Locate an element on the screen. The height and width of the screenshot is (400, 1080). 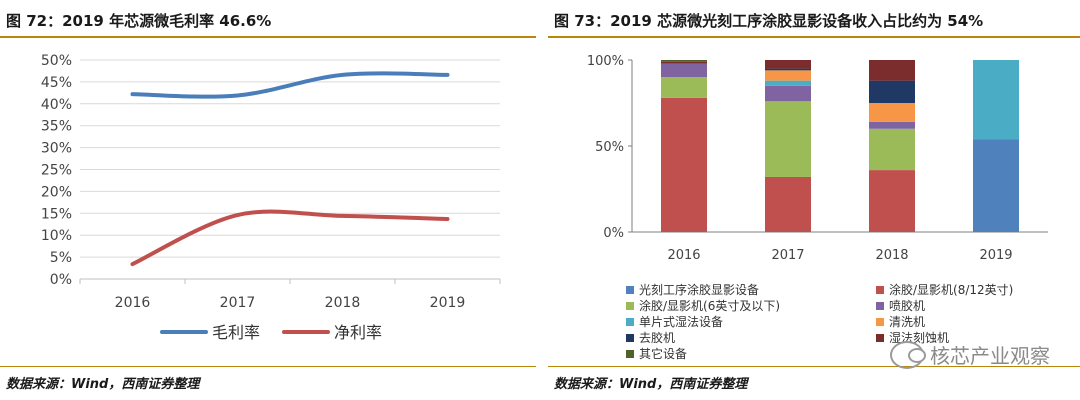
right-chart-title: 图 73：2019 芯源微光刻工序涂胶显影设备收入占比约为 54% is located at coordinates (769, 21).